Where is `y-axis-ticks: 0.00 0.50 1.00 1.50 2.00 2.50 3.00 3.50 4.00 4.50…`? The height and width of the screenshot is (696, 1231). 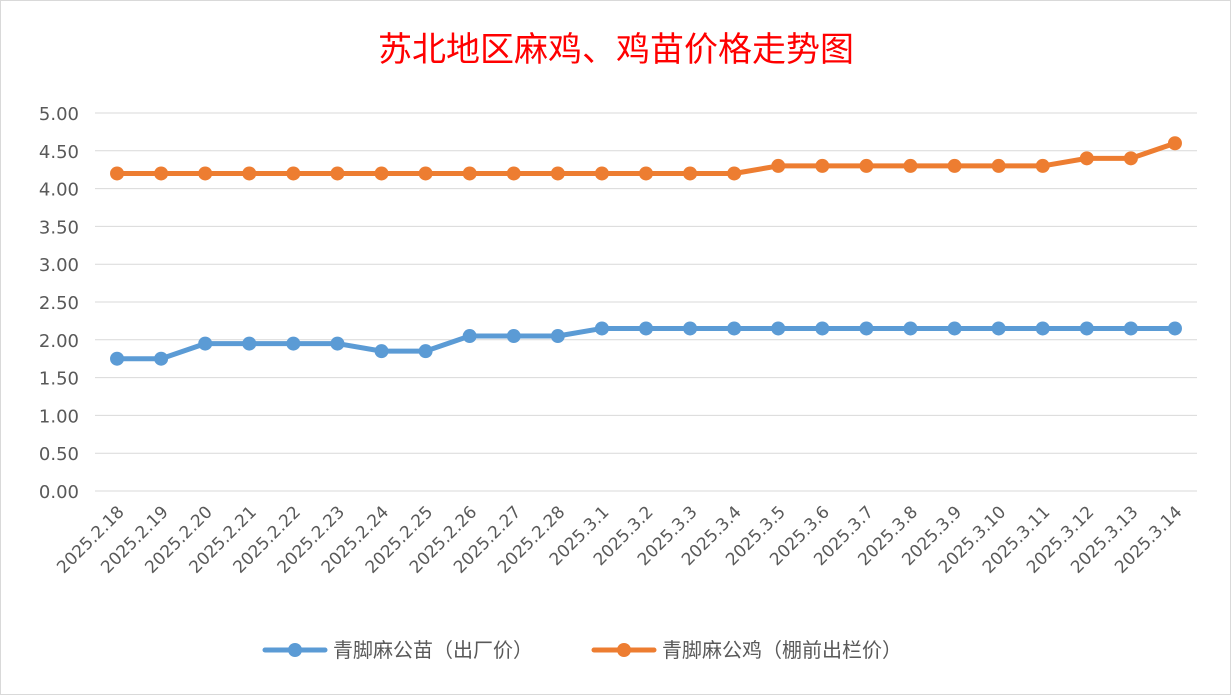 y-axis-ticks: 0.00 0.50 1.00 1.50 2.00 2.50 3.00 3.50 4.00 4.50… is located at coordinates (59, 303).